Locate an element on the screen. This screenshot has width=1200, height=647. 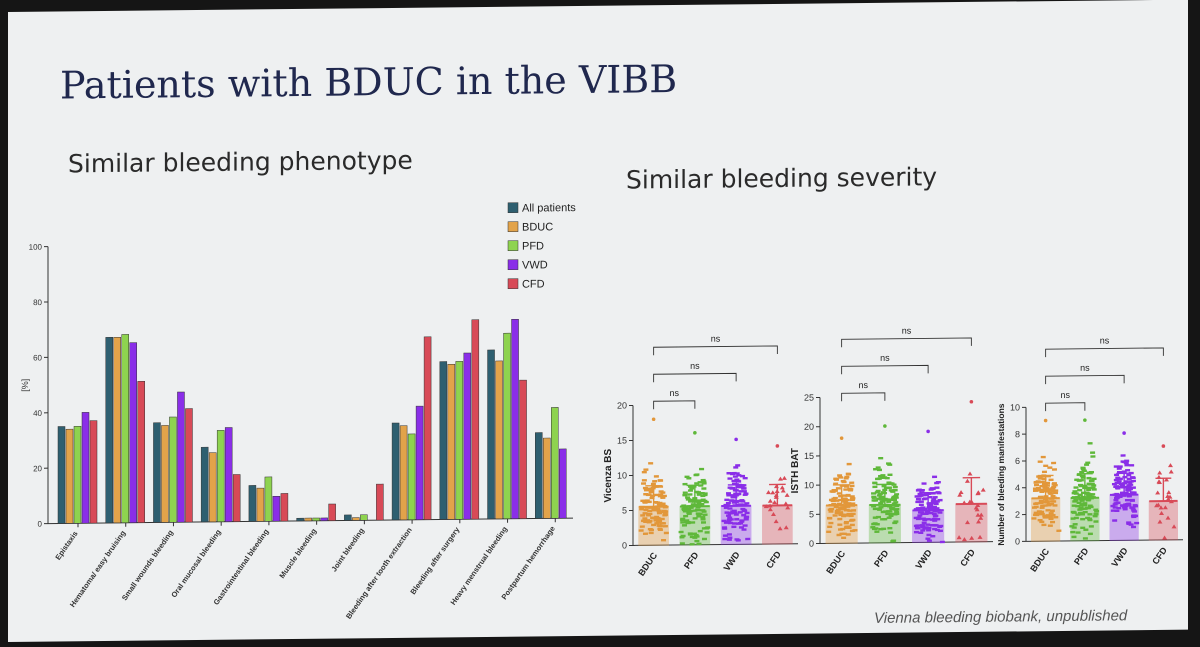
bar-y-tick-label: 100 is located at coordinates (36, 247).